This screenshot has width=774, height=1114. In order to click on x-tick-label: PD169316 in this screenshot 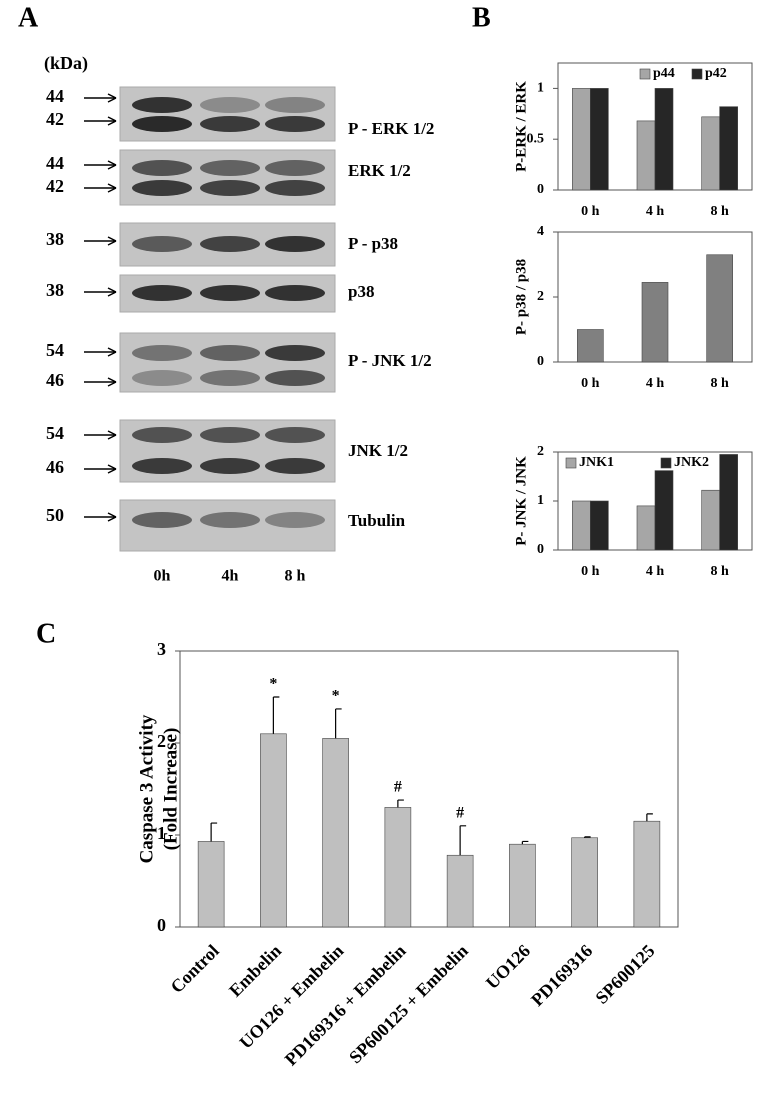, I will do `click(561, 975)`.